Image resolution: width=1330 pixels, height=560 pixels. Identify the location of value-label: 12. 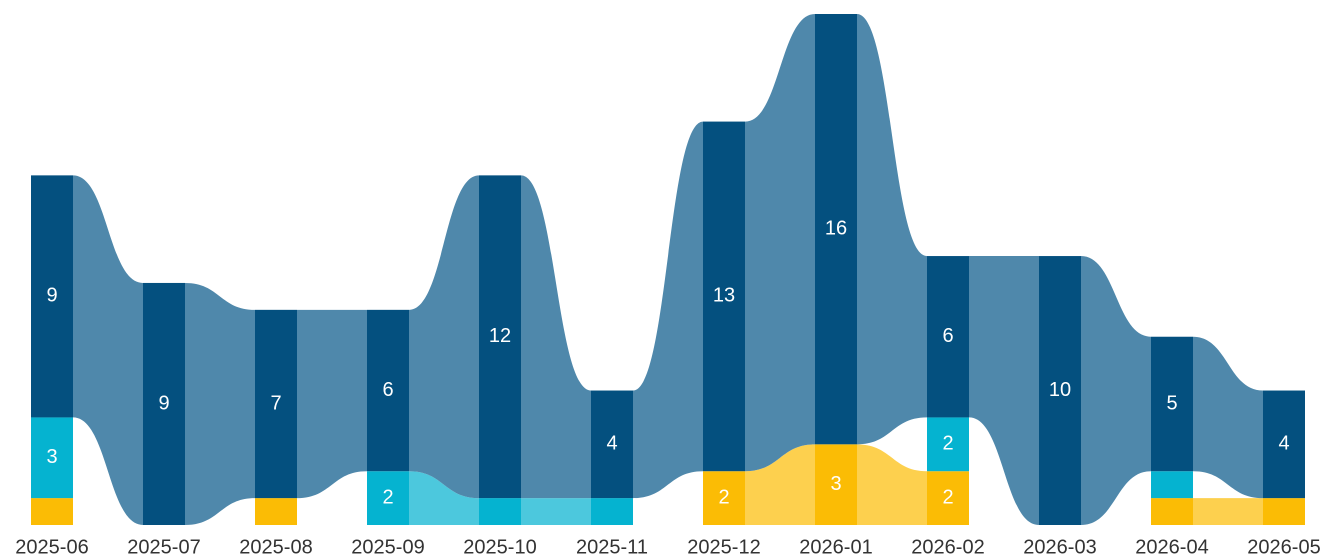
(500, 336).